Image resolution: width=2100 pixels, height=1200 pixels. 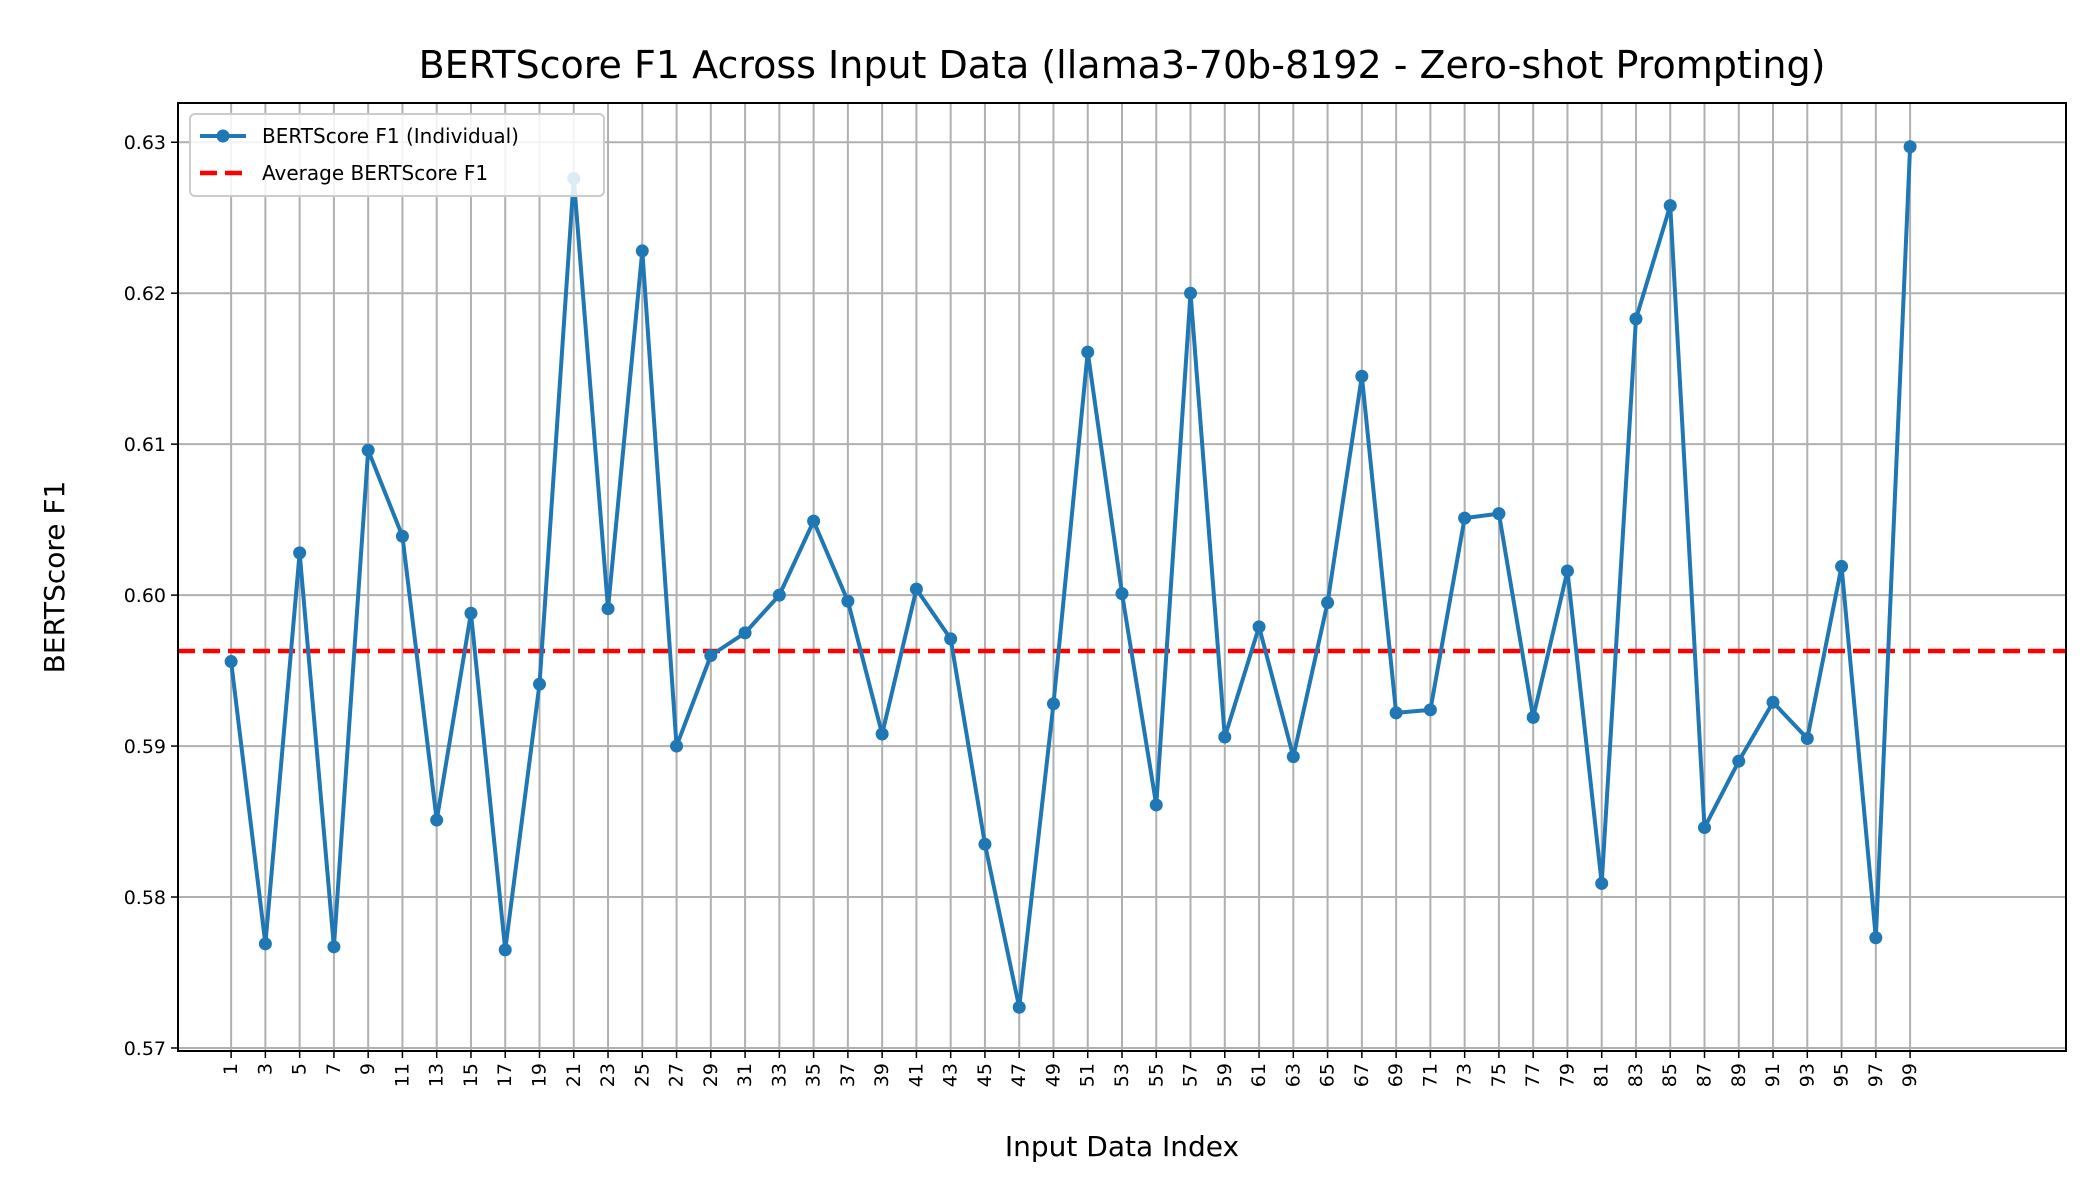 What do you see at coordinates (1191, 1075) in the screenshot?
I see `x-tick-label: 57` at bounding box center [1191, 1075].